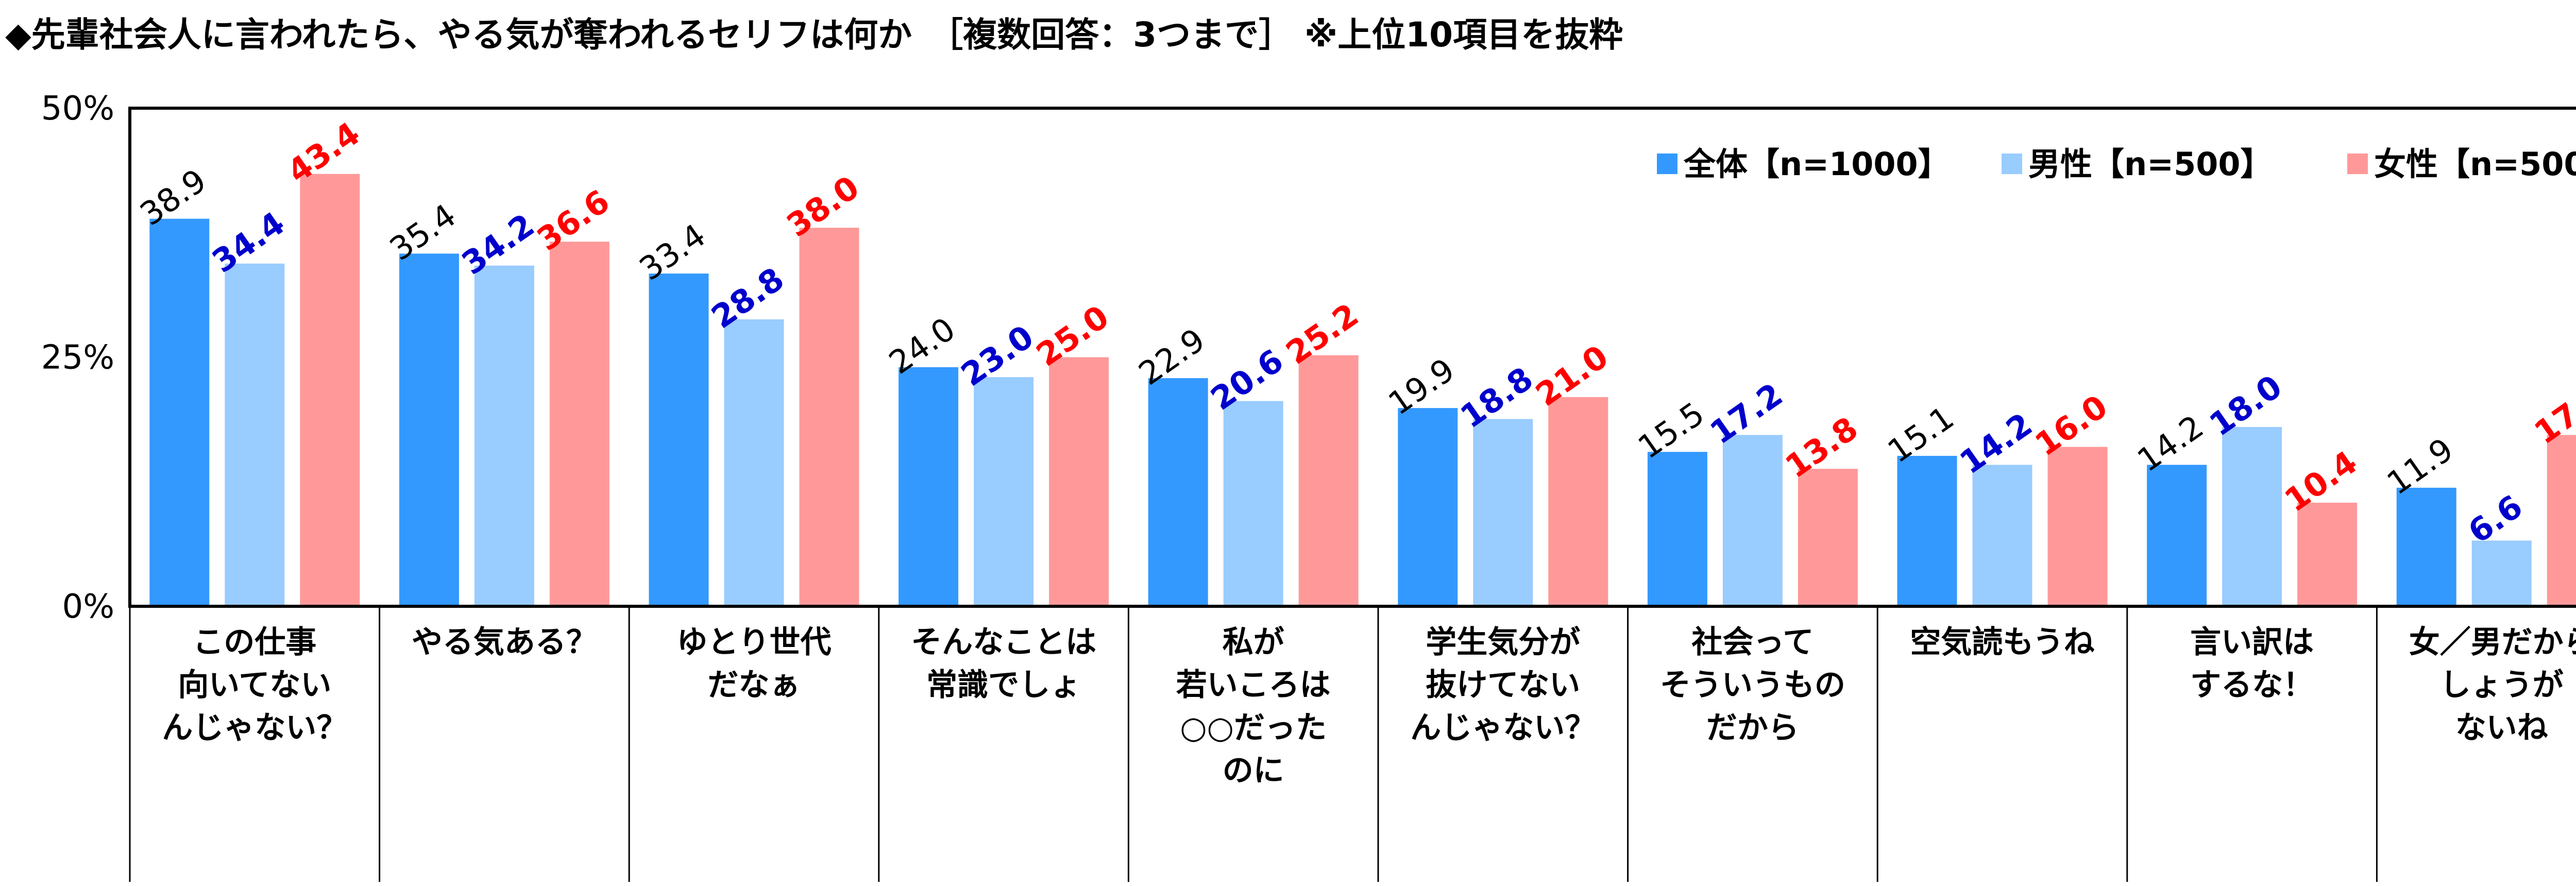 The image size is (2576, 886). What do you see at coordinates (77, 358) in the screenshot?
I see `y-tick-label: 25%` at bounding box center [77, 358].